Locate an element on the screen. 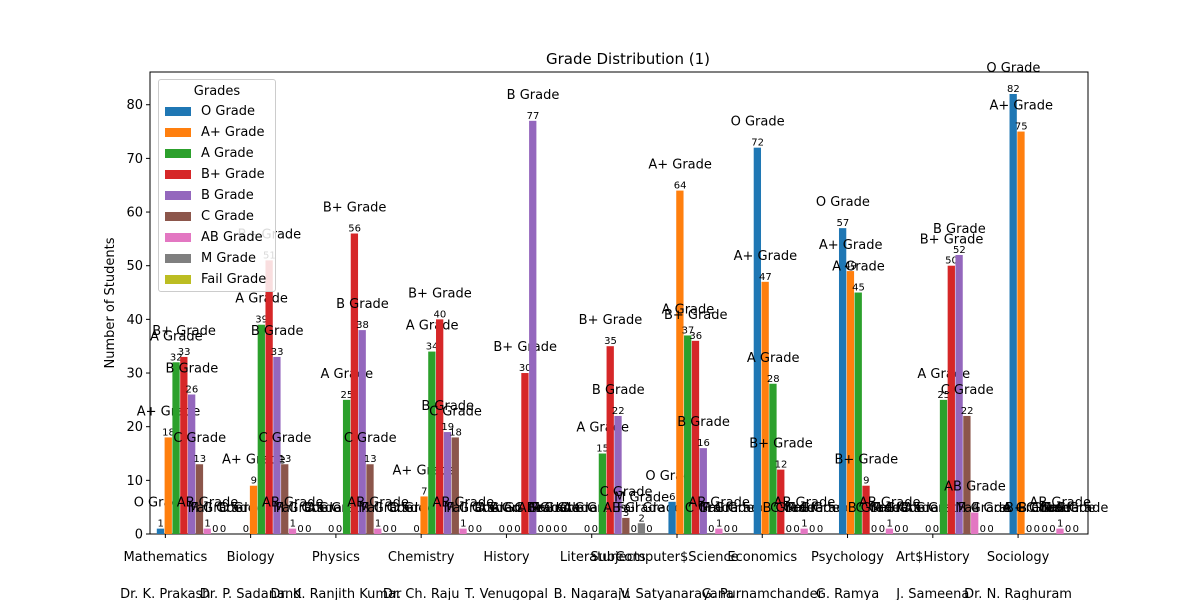 This screenshot has height=600, width=1200. legend-label: B+ Grade is located at coordinates (233, 174).